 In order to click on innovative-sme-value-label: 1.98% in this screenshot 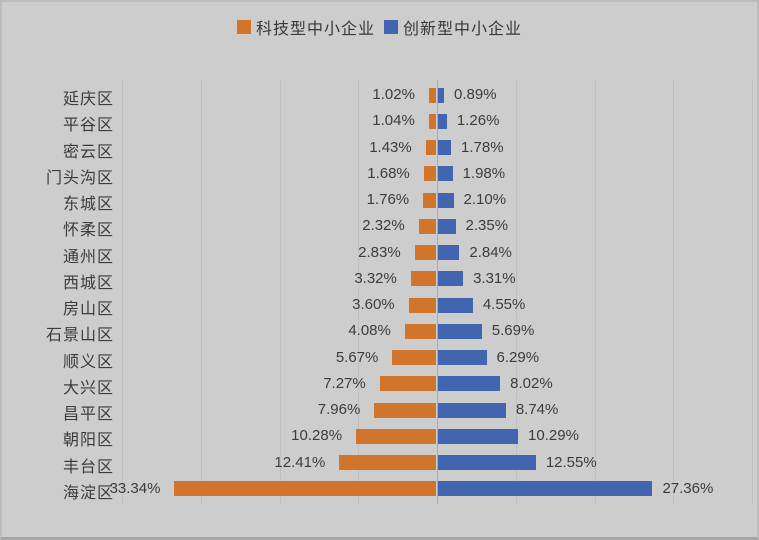, I will do `click(484, 173)`.